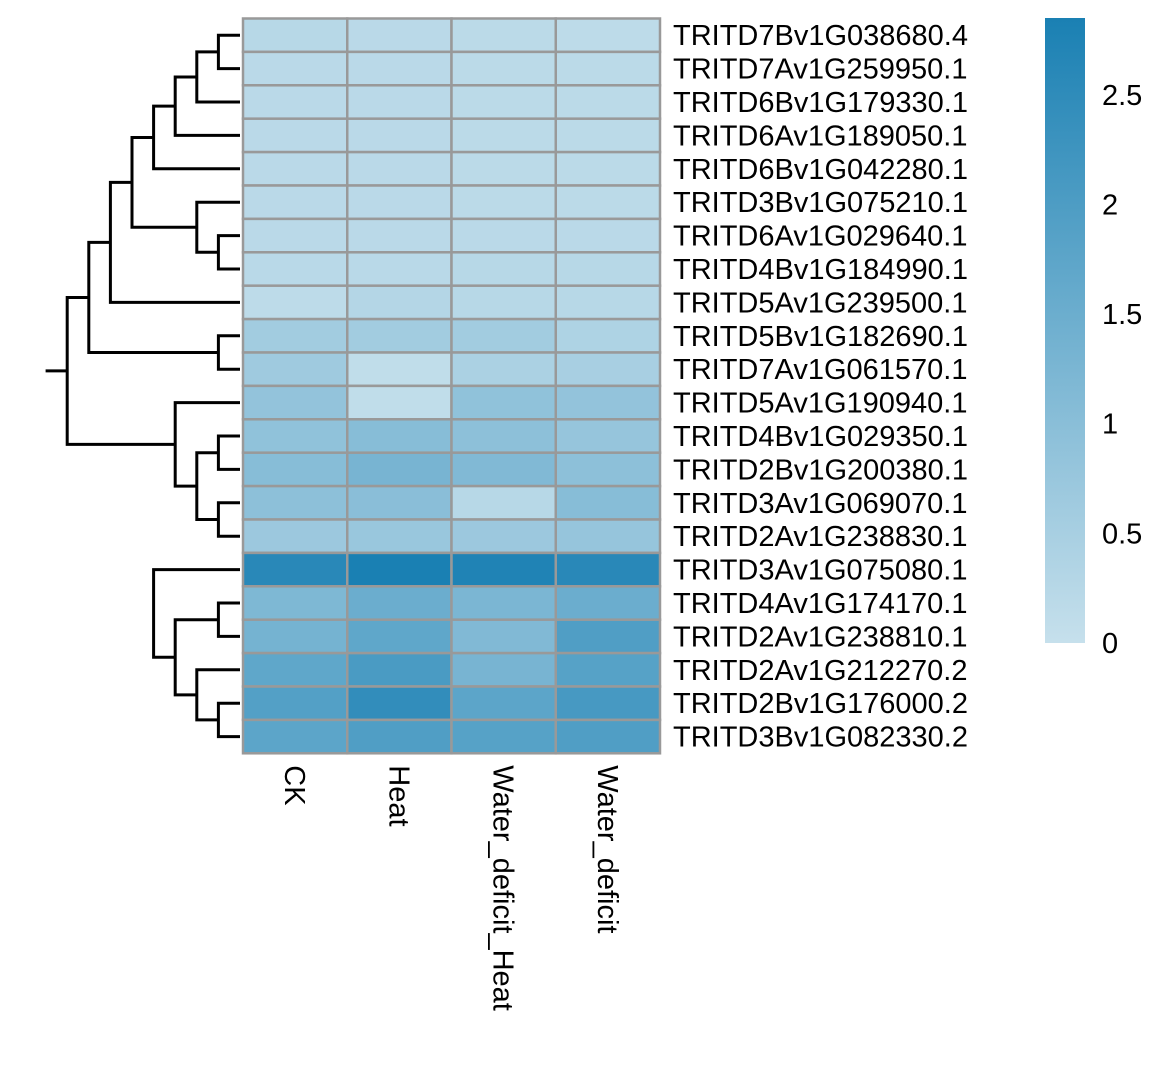  I want to click on row-label: TRITD4Av1G174170.1, so click(820, 604).